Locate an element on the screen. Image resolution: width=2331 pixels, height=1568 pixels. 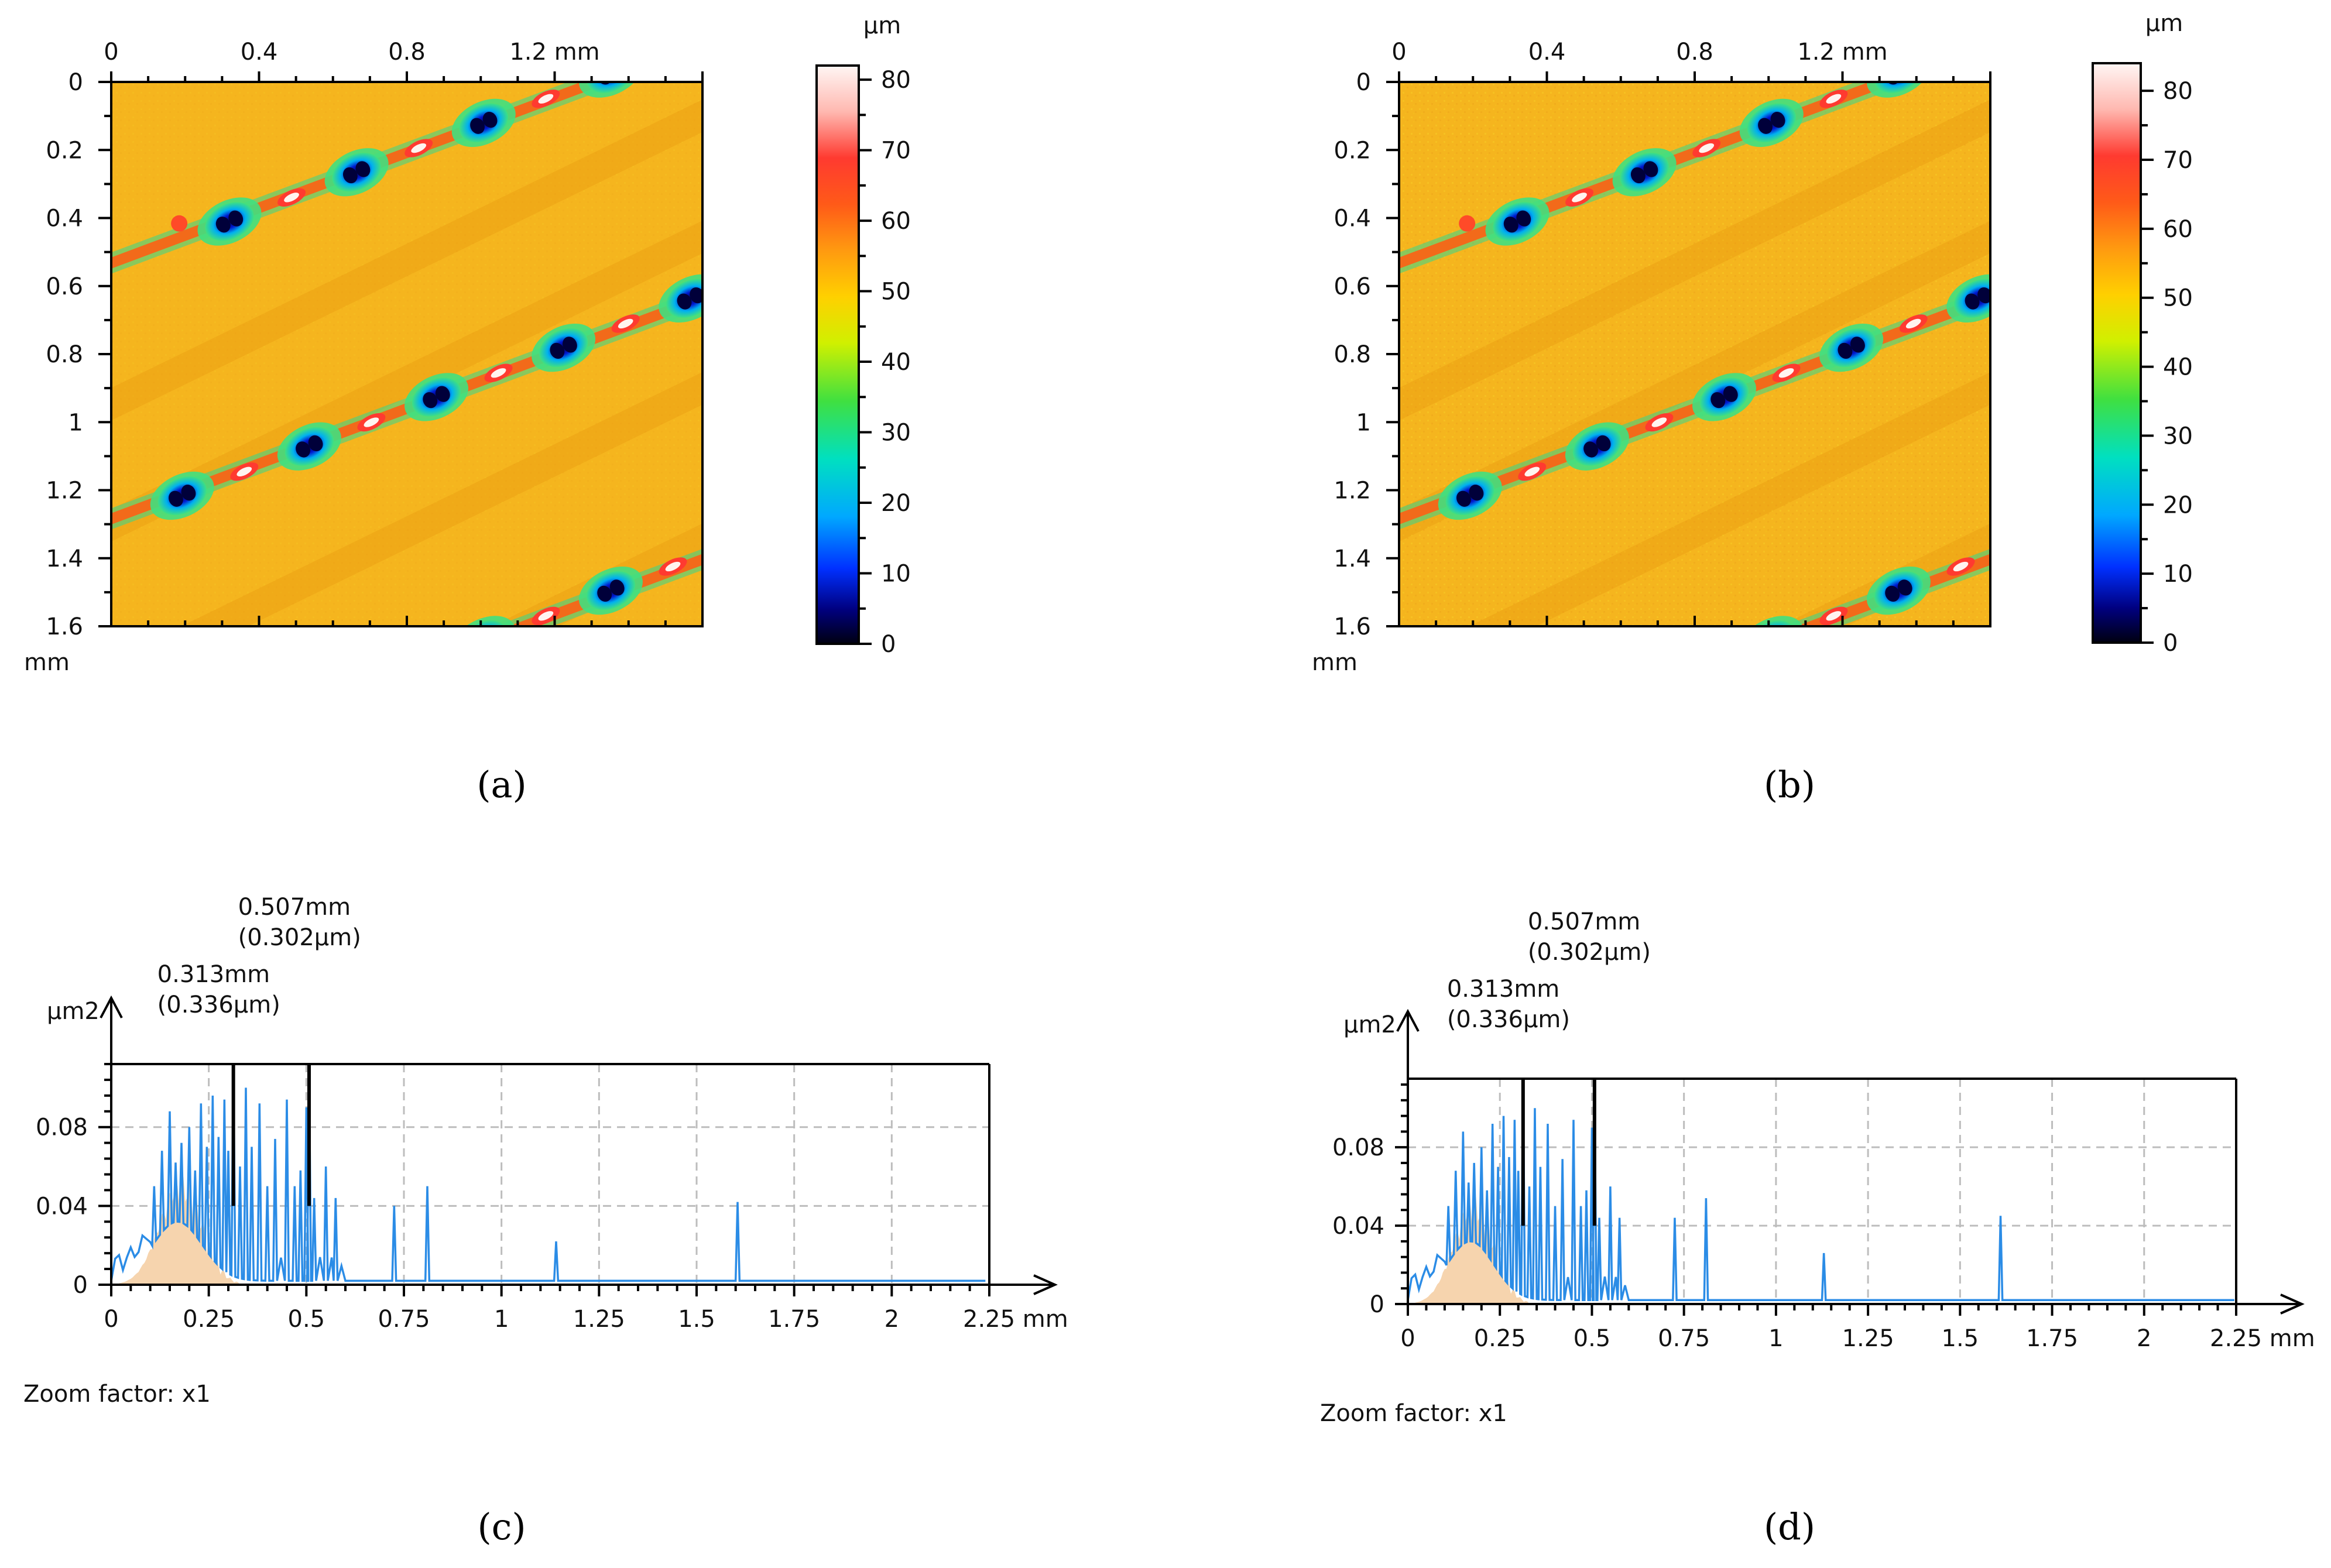
x-tick-label: 0.25 is located at coordinates (209, 1319).